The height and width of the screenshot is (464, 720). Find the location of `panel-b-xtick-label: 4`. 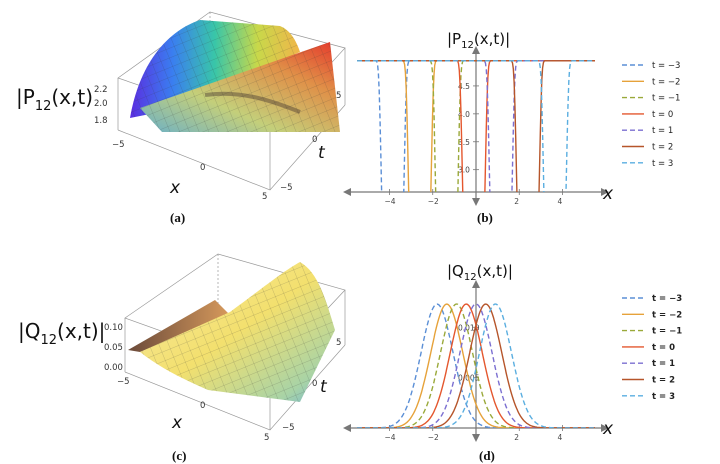

panel-b-xtick-label: 4 is located at coordinates (560, 201).